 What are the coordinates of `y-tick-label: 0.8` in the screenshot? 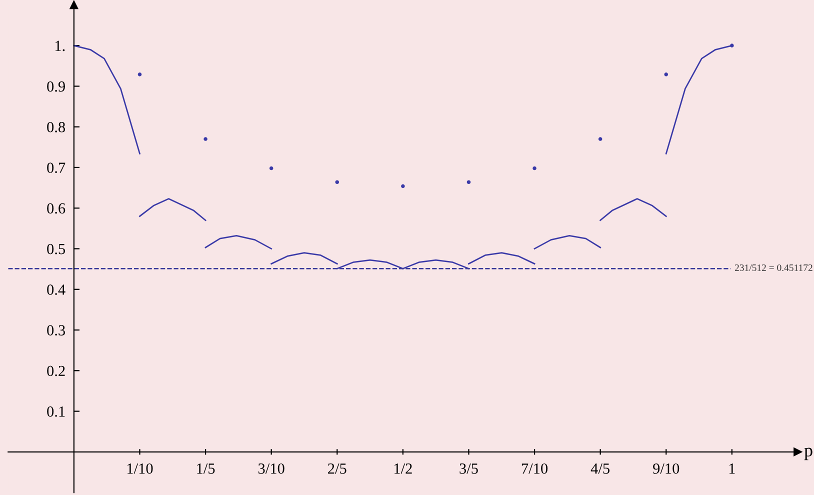 It's located at (56, 127).